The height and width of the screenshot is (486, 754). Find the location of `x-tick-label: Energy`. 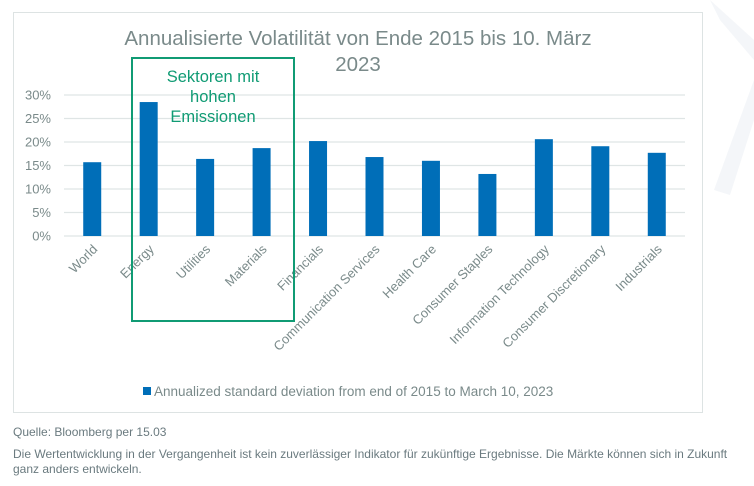

x-tick-label: Energy is located at coordinates (137, 261).